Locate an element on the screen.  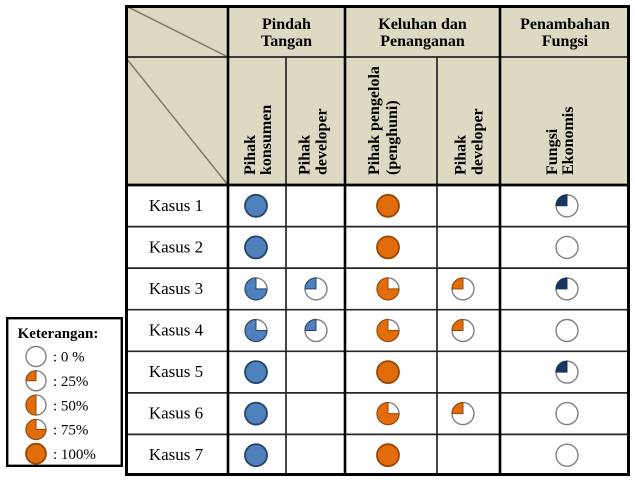
svg-text: Keluhan dan is located at coordinates (422, 24).